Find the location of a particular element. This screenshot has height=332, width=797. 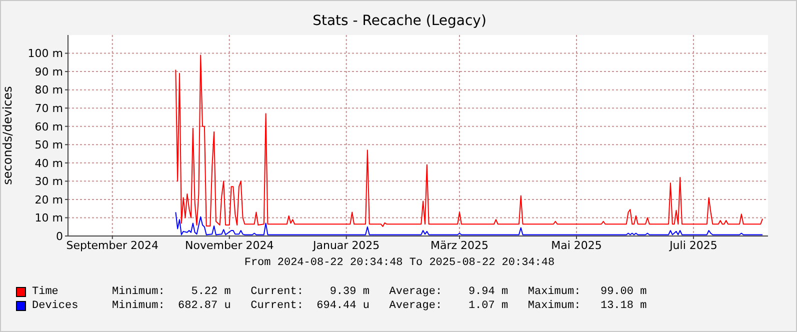

y-tick-label: 80 m is located at coordinates (48, 90).